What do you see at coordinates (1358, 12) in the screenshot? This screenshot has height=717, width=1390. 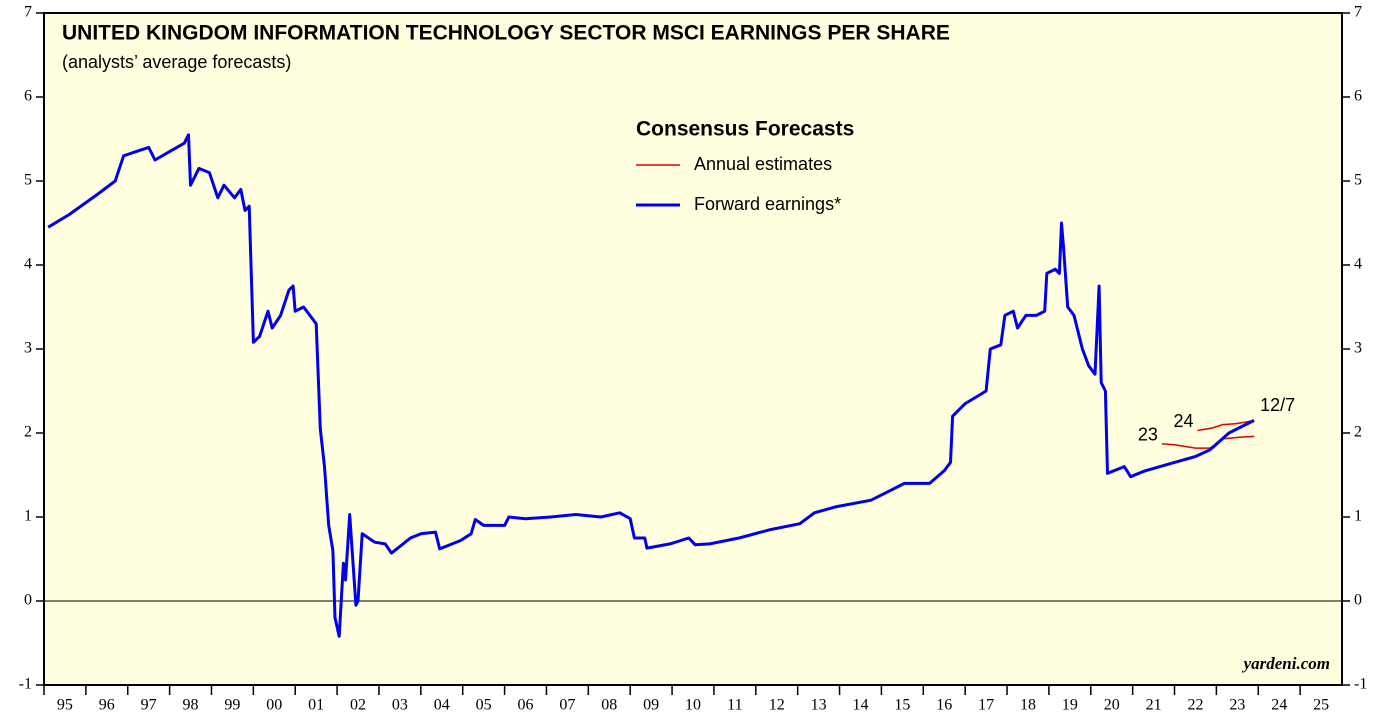 I see `y2-tick-label: 7` at bounding box center [1358, 12].